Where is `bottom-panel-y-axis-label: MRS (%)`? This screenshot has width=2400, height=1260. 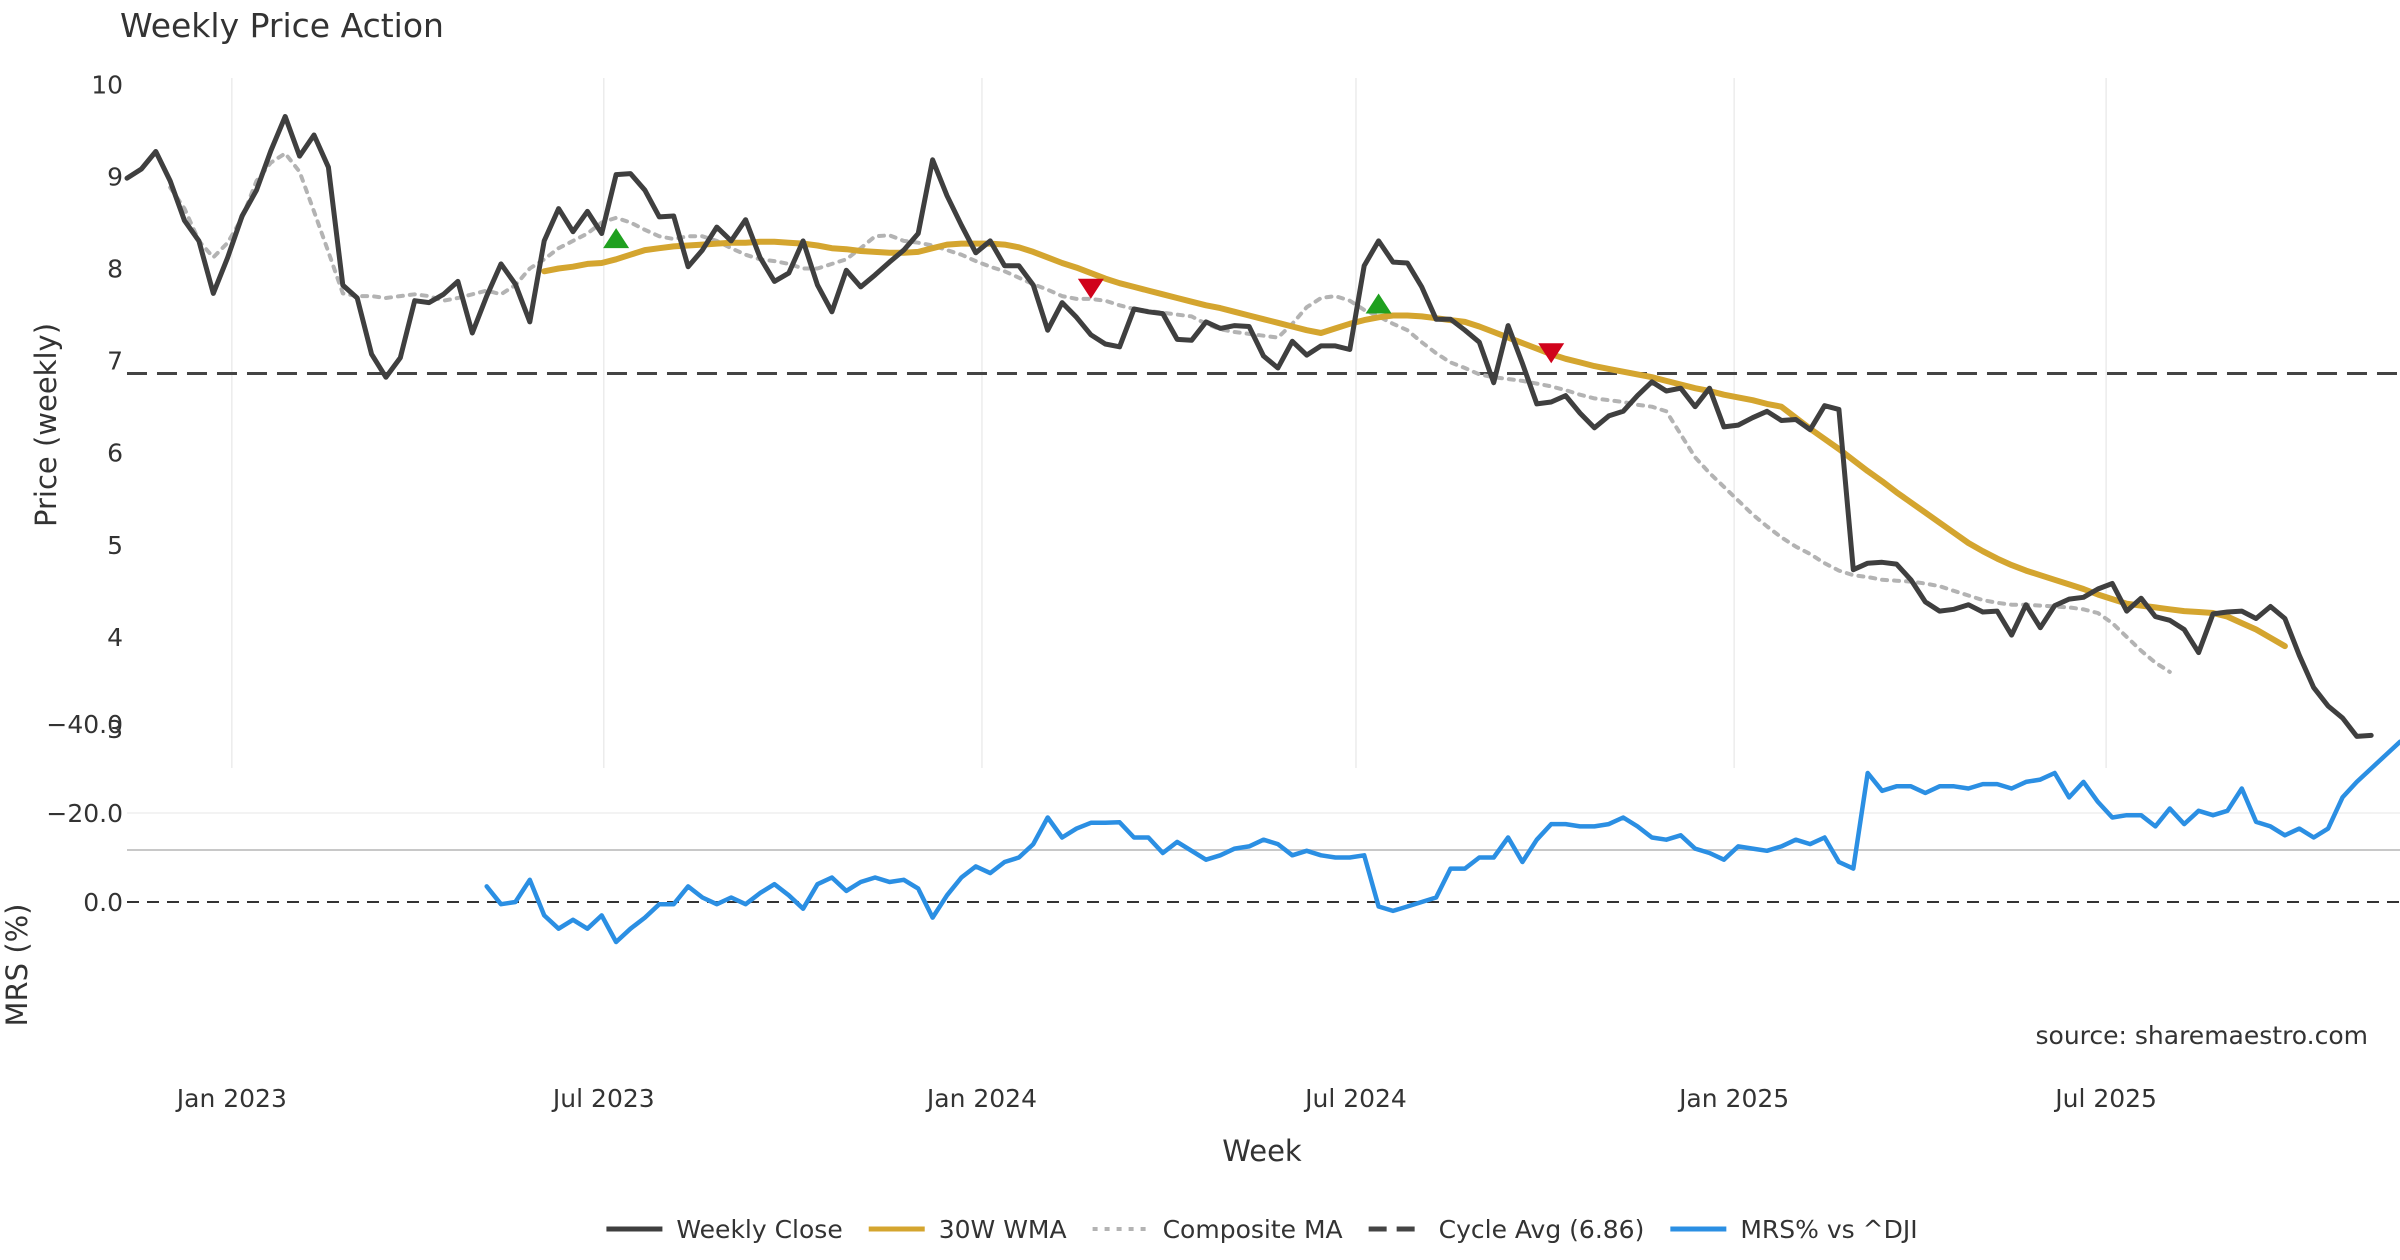 bottom-panel-y-axis-label: MRS (%) is located at coordinates (17, 965).